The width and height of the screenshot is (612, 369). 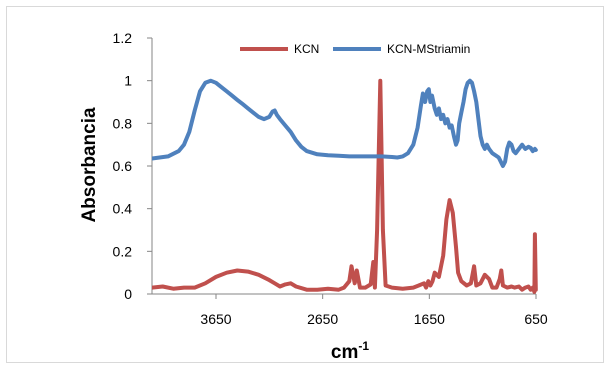 I want to click on y-tick-label: 1, so click(x=128, y=81).